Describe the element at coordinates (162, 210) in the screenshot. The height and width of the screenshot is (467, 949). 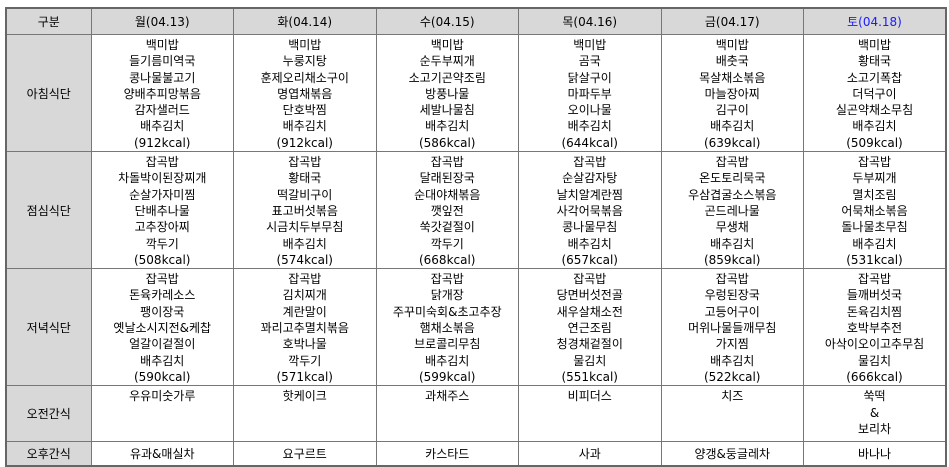
I see `menu-cell: 잡곡밥 차돌박이된장찌개 순살가자미찜 단배추나물 고추장아찌 깍두기 (508kcal)` at that location.